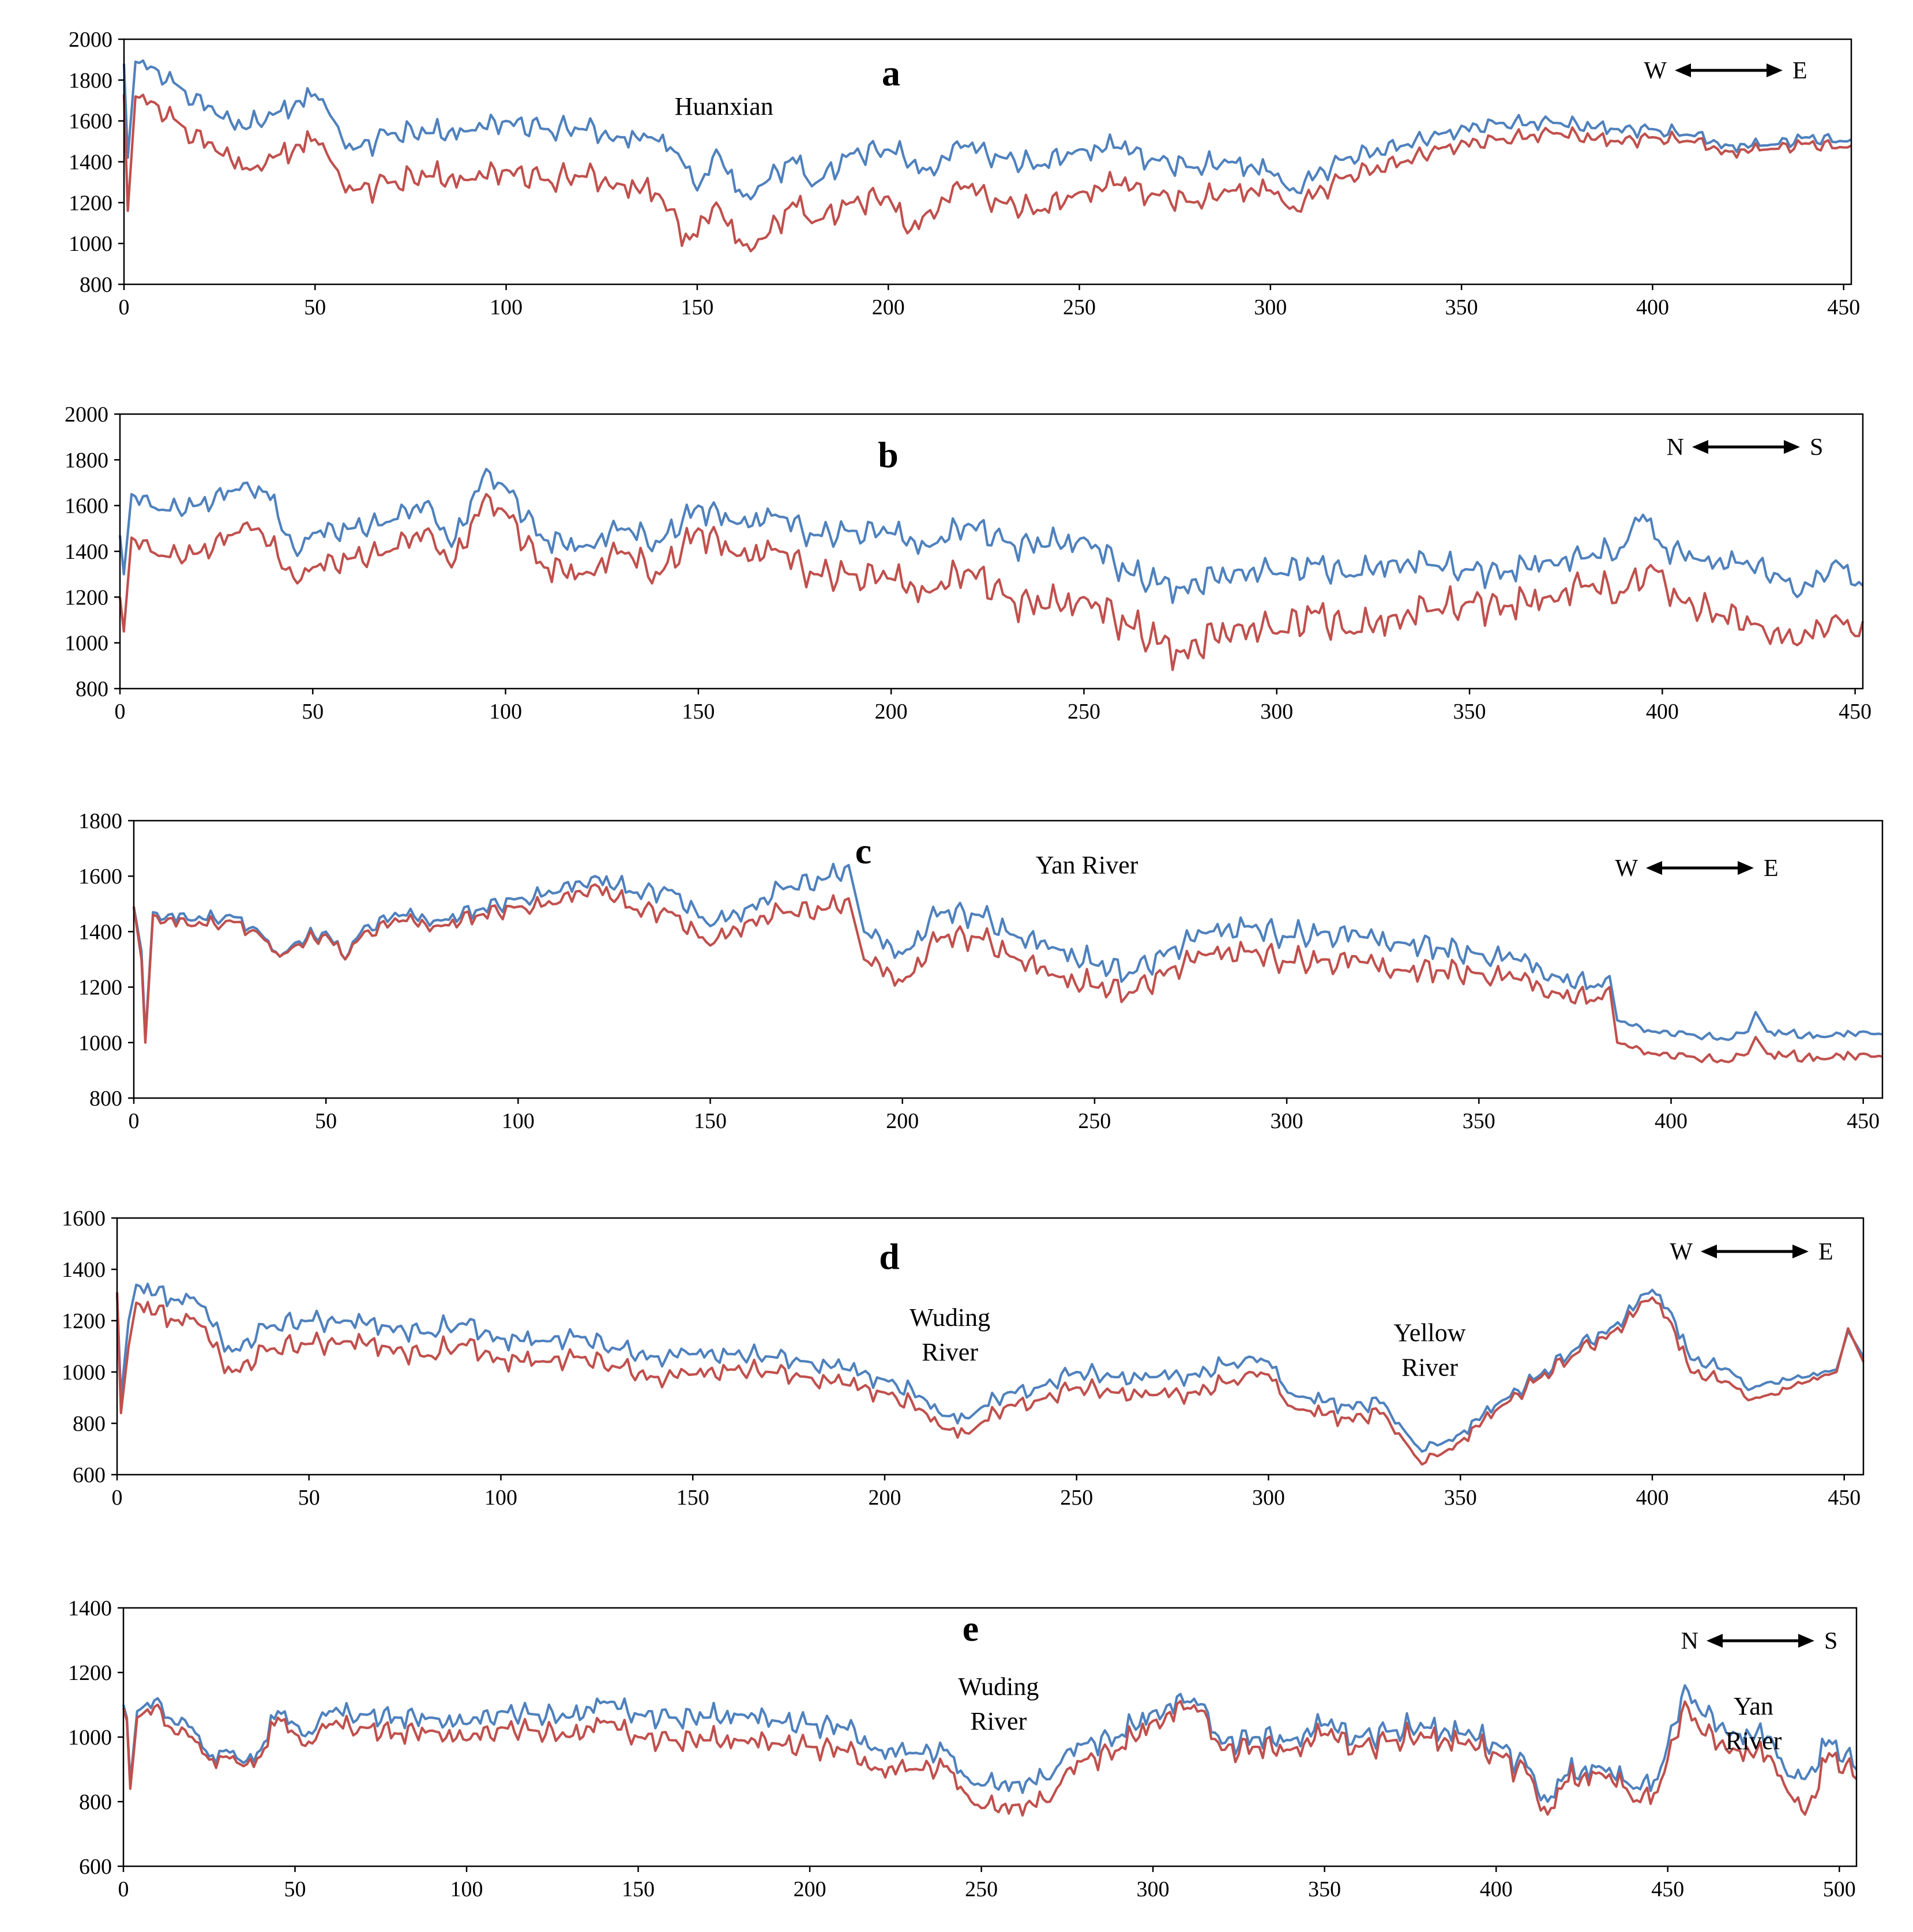  Describe the element at coordinates (1753, 1706) in the screenshot. I see `annotation-label: Yan` at that location.